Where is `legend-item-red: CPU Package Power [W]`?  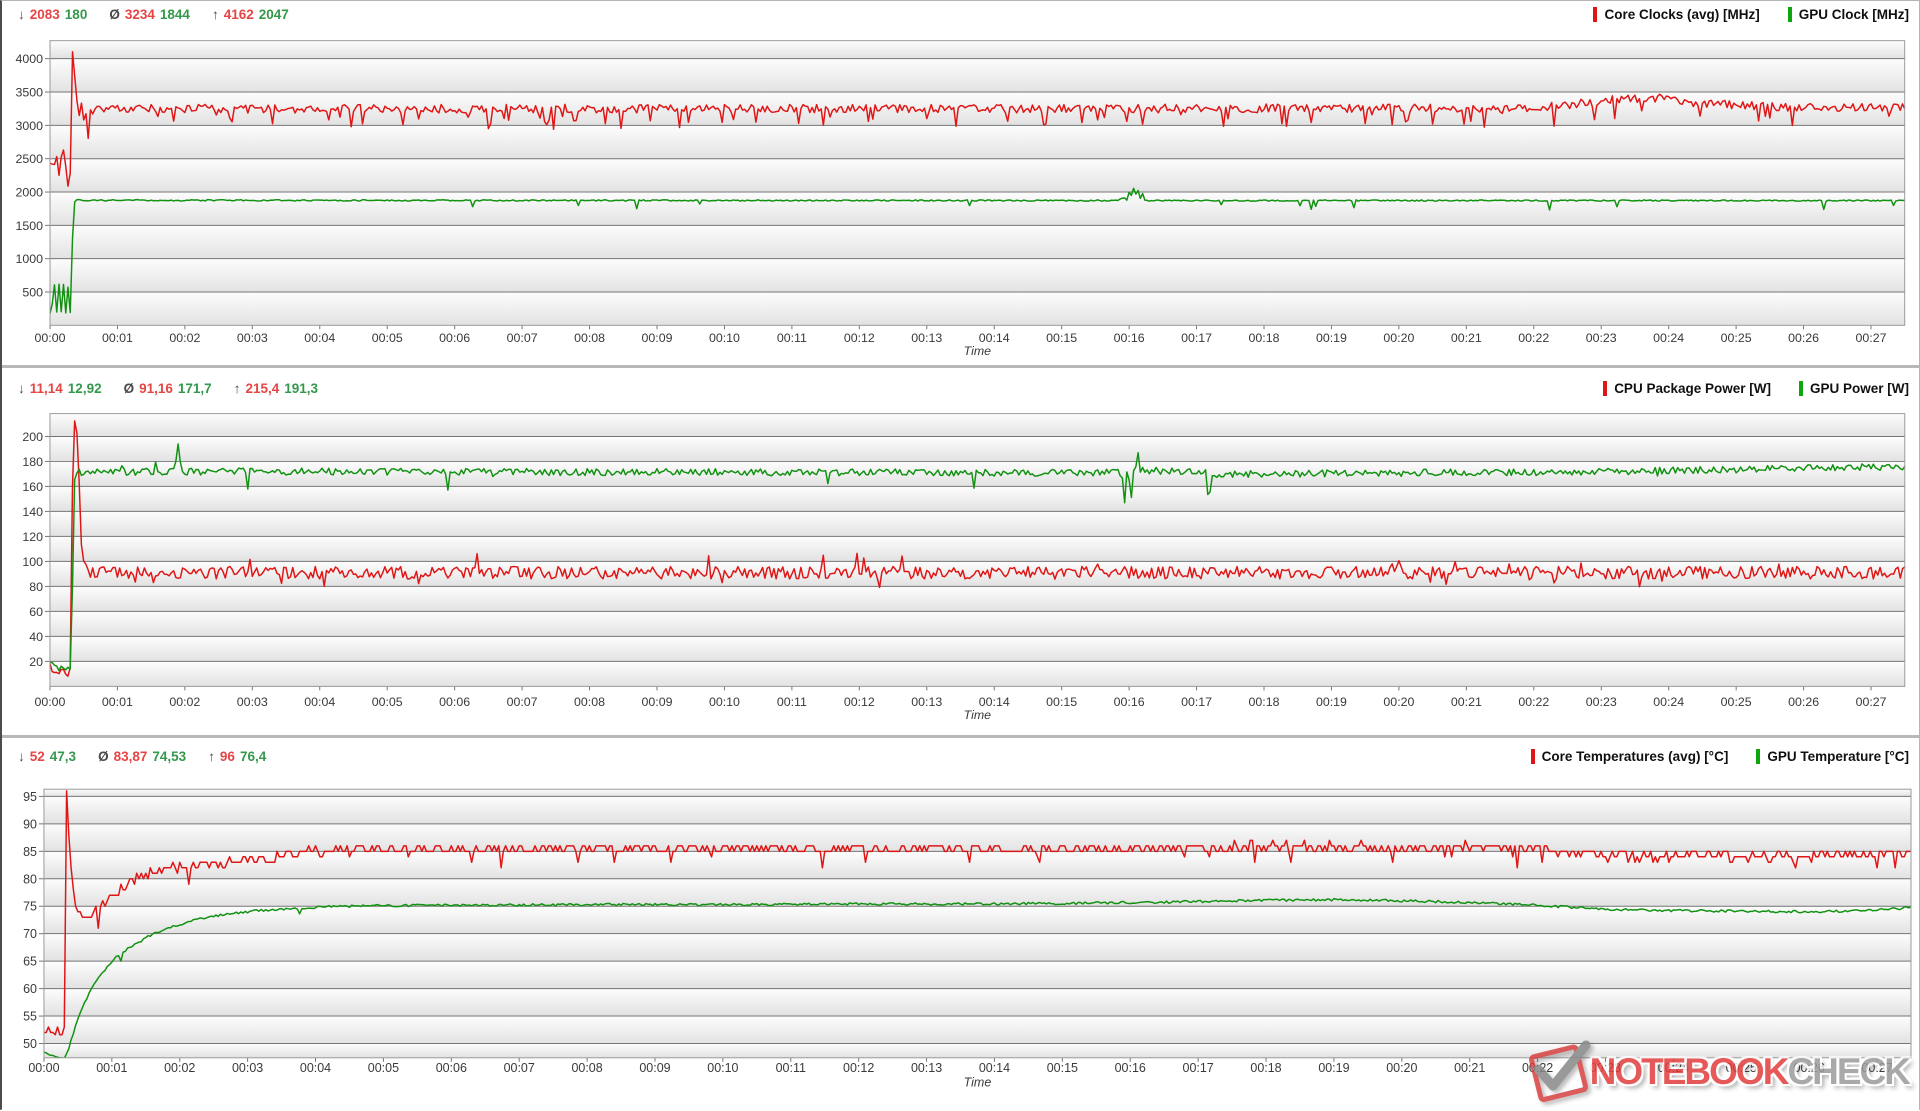
legend-item-red: CPU Package Power [W] is located at coordinates (1687, 388).